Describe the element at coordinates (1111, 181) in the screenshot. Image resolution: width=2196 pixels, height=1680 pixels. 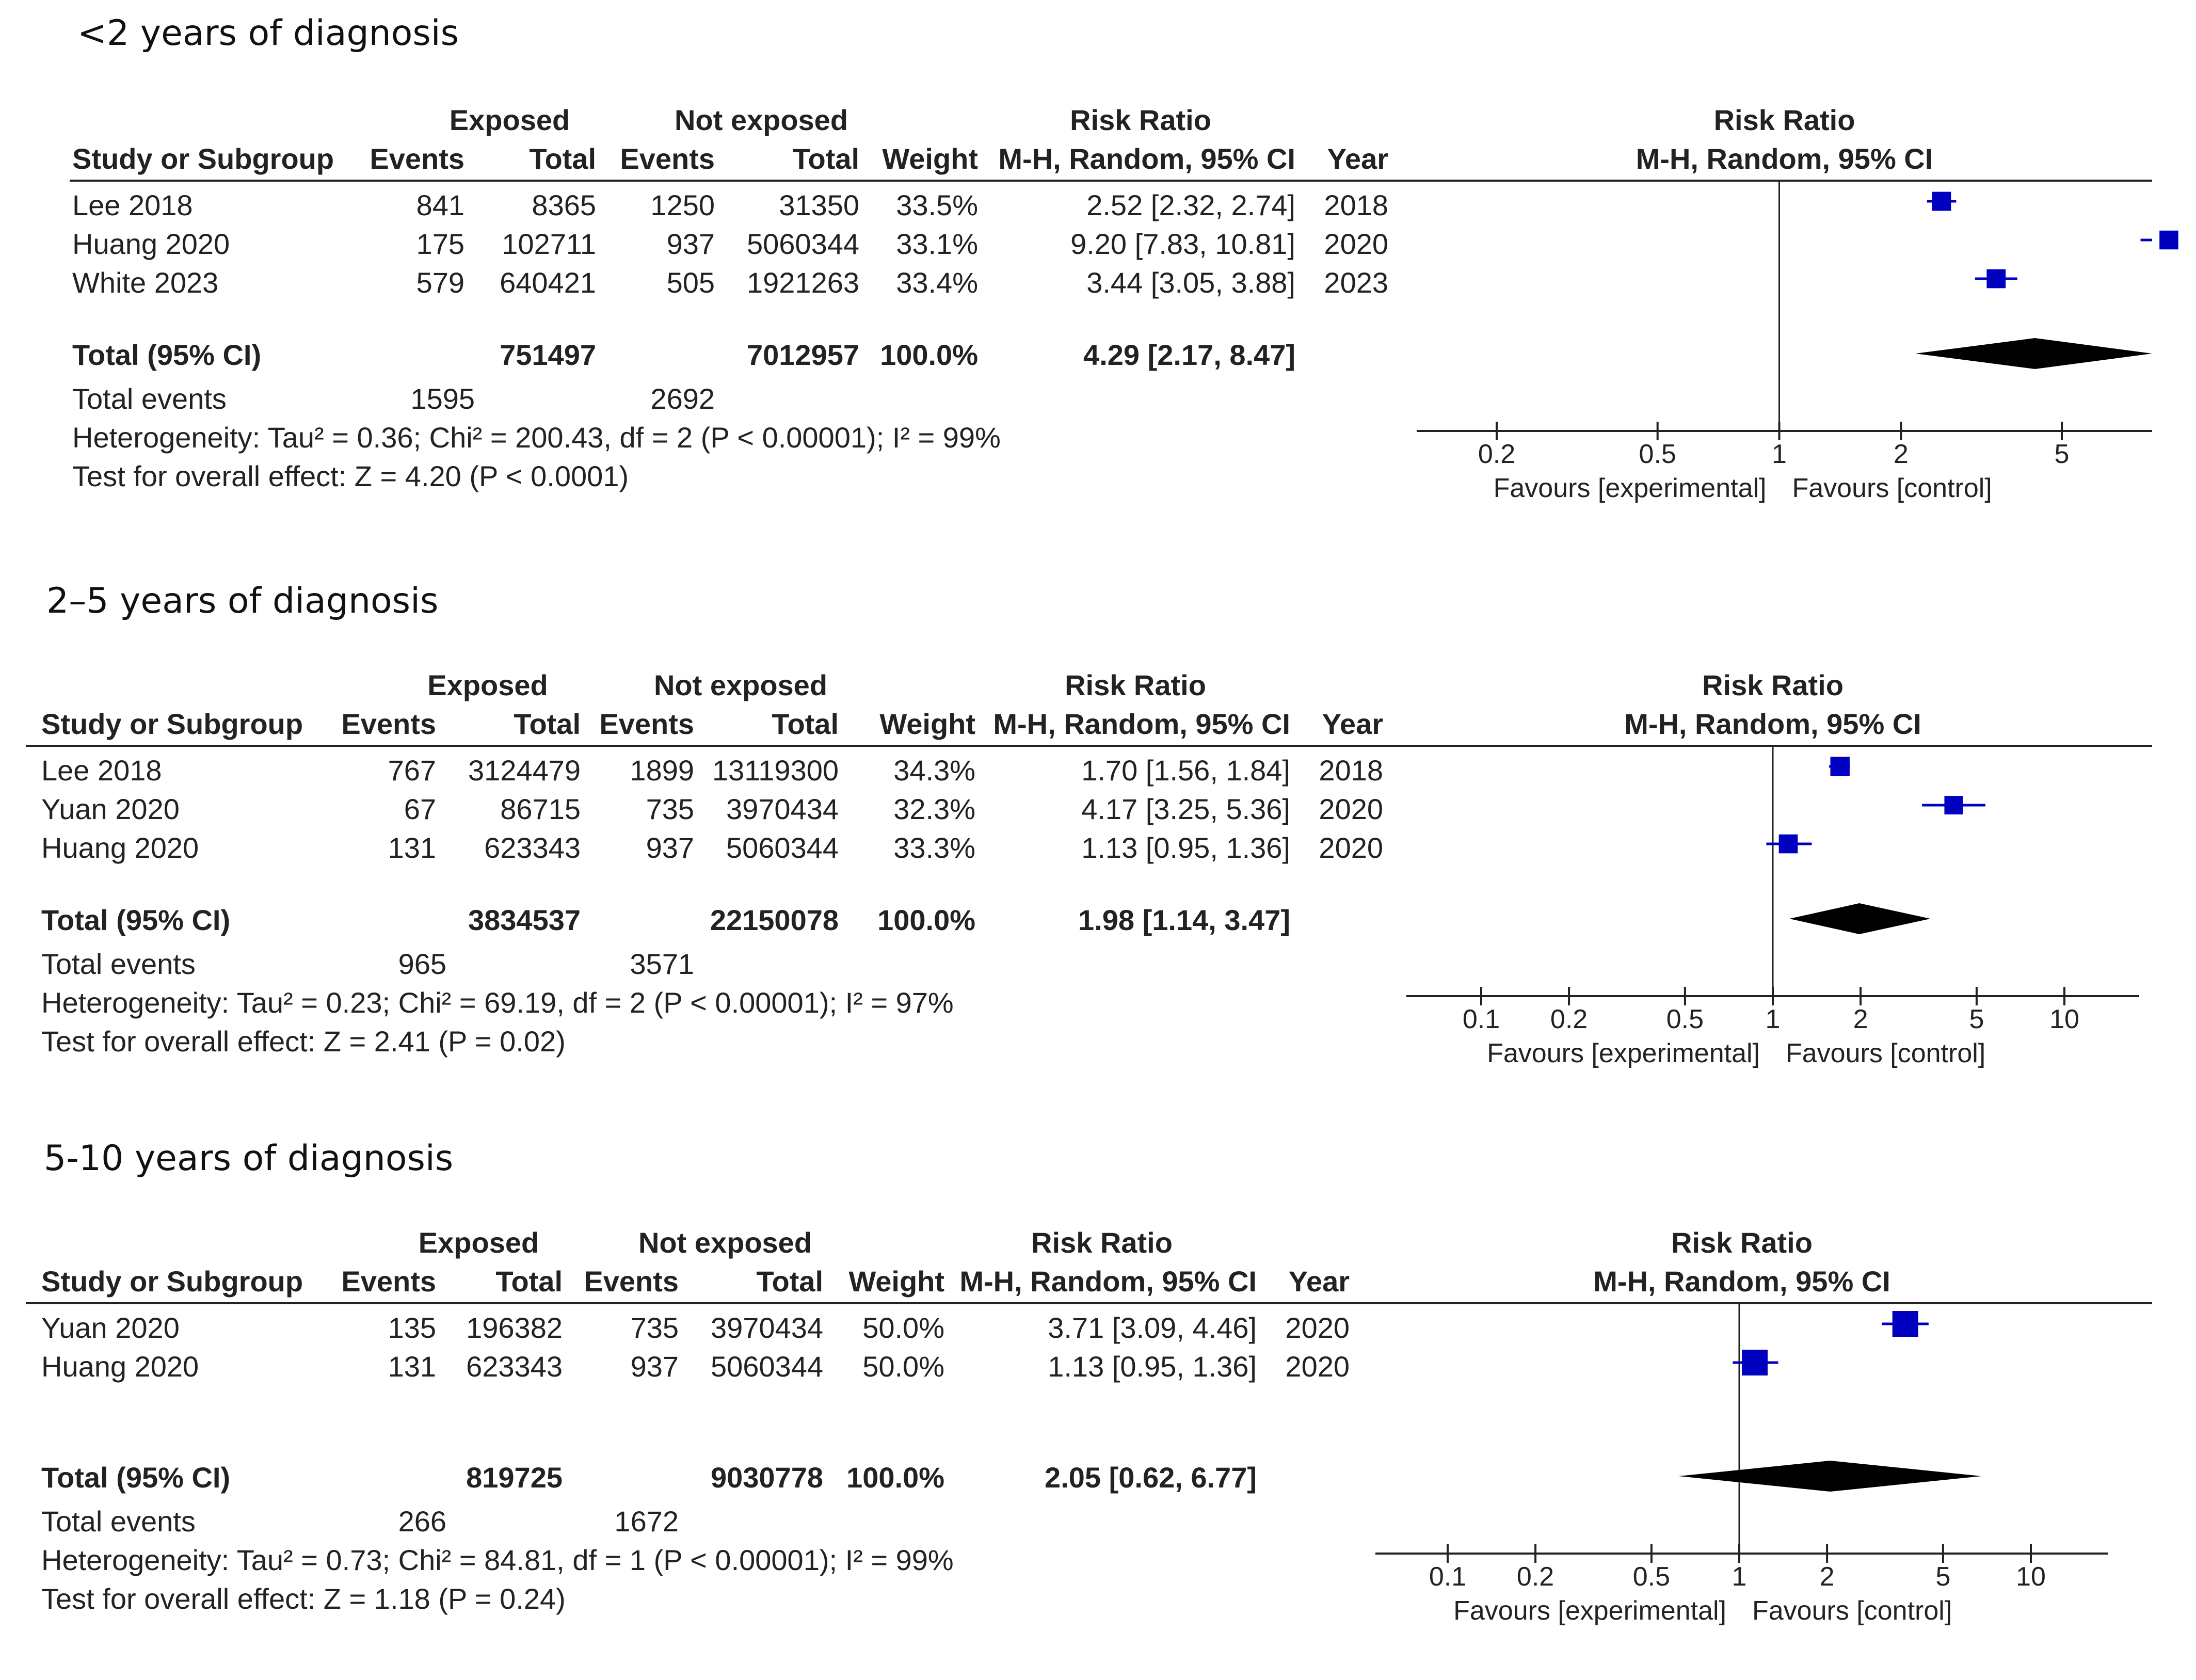
I see `header-rule` at that location.